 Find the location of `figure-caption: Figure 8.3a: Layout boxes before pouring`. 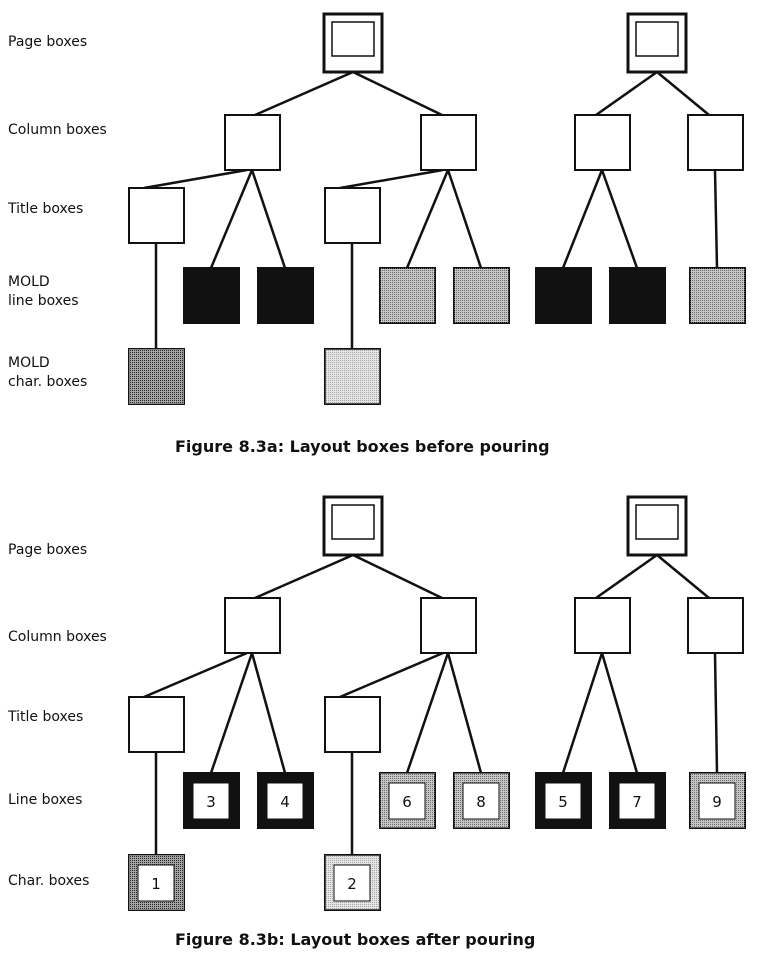

figure-caption: Figure 8.3a: Layout boxes before pouring is located at coordinates (362, 446).